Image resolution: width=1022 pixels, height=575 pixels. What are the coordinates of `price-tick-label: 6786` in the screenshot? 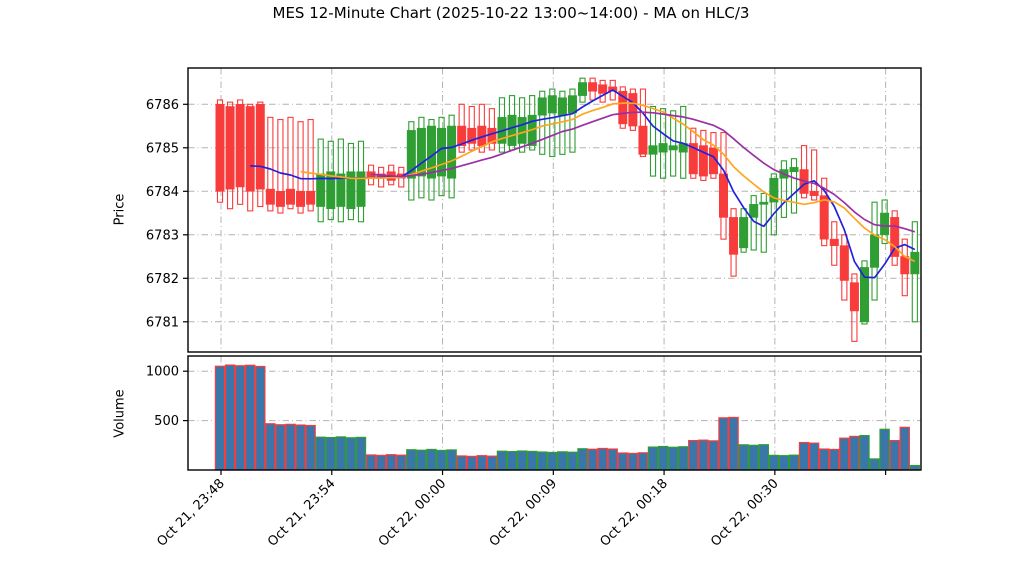 It's located at (162, 105).